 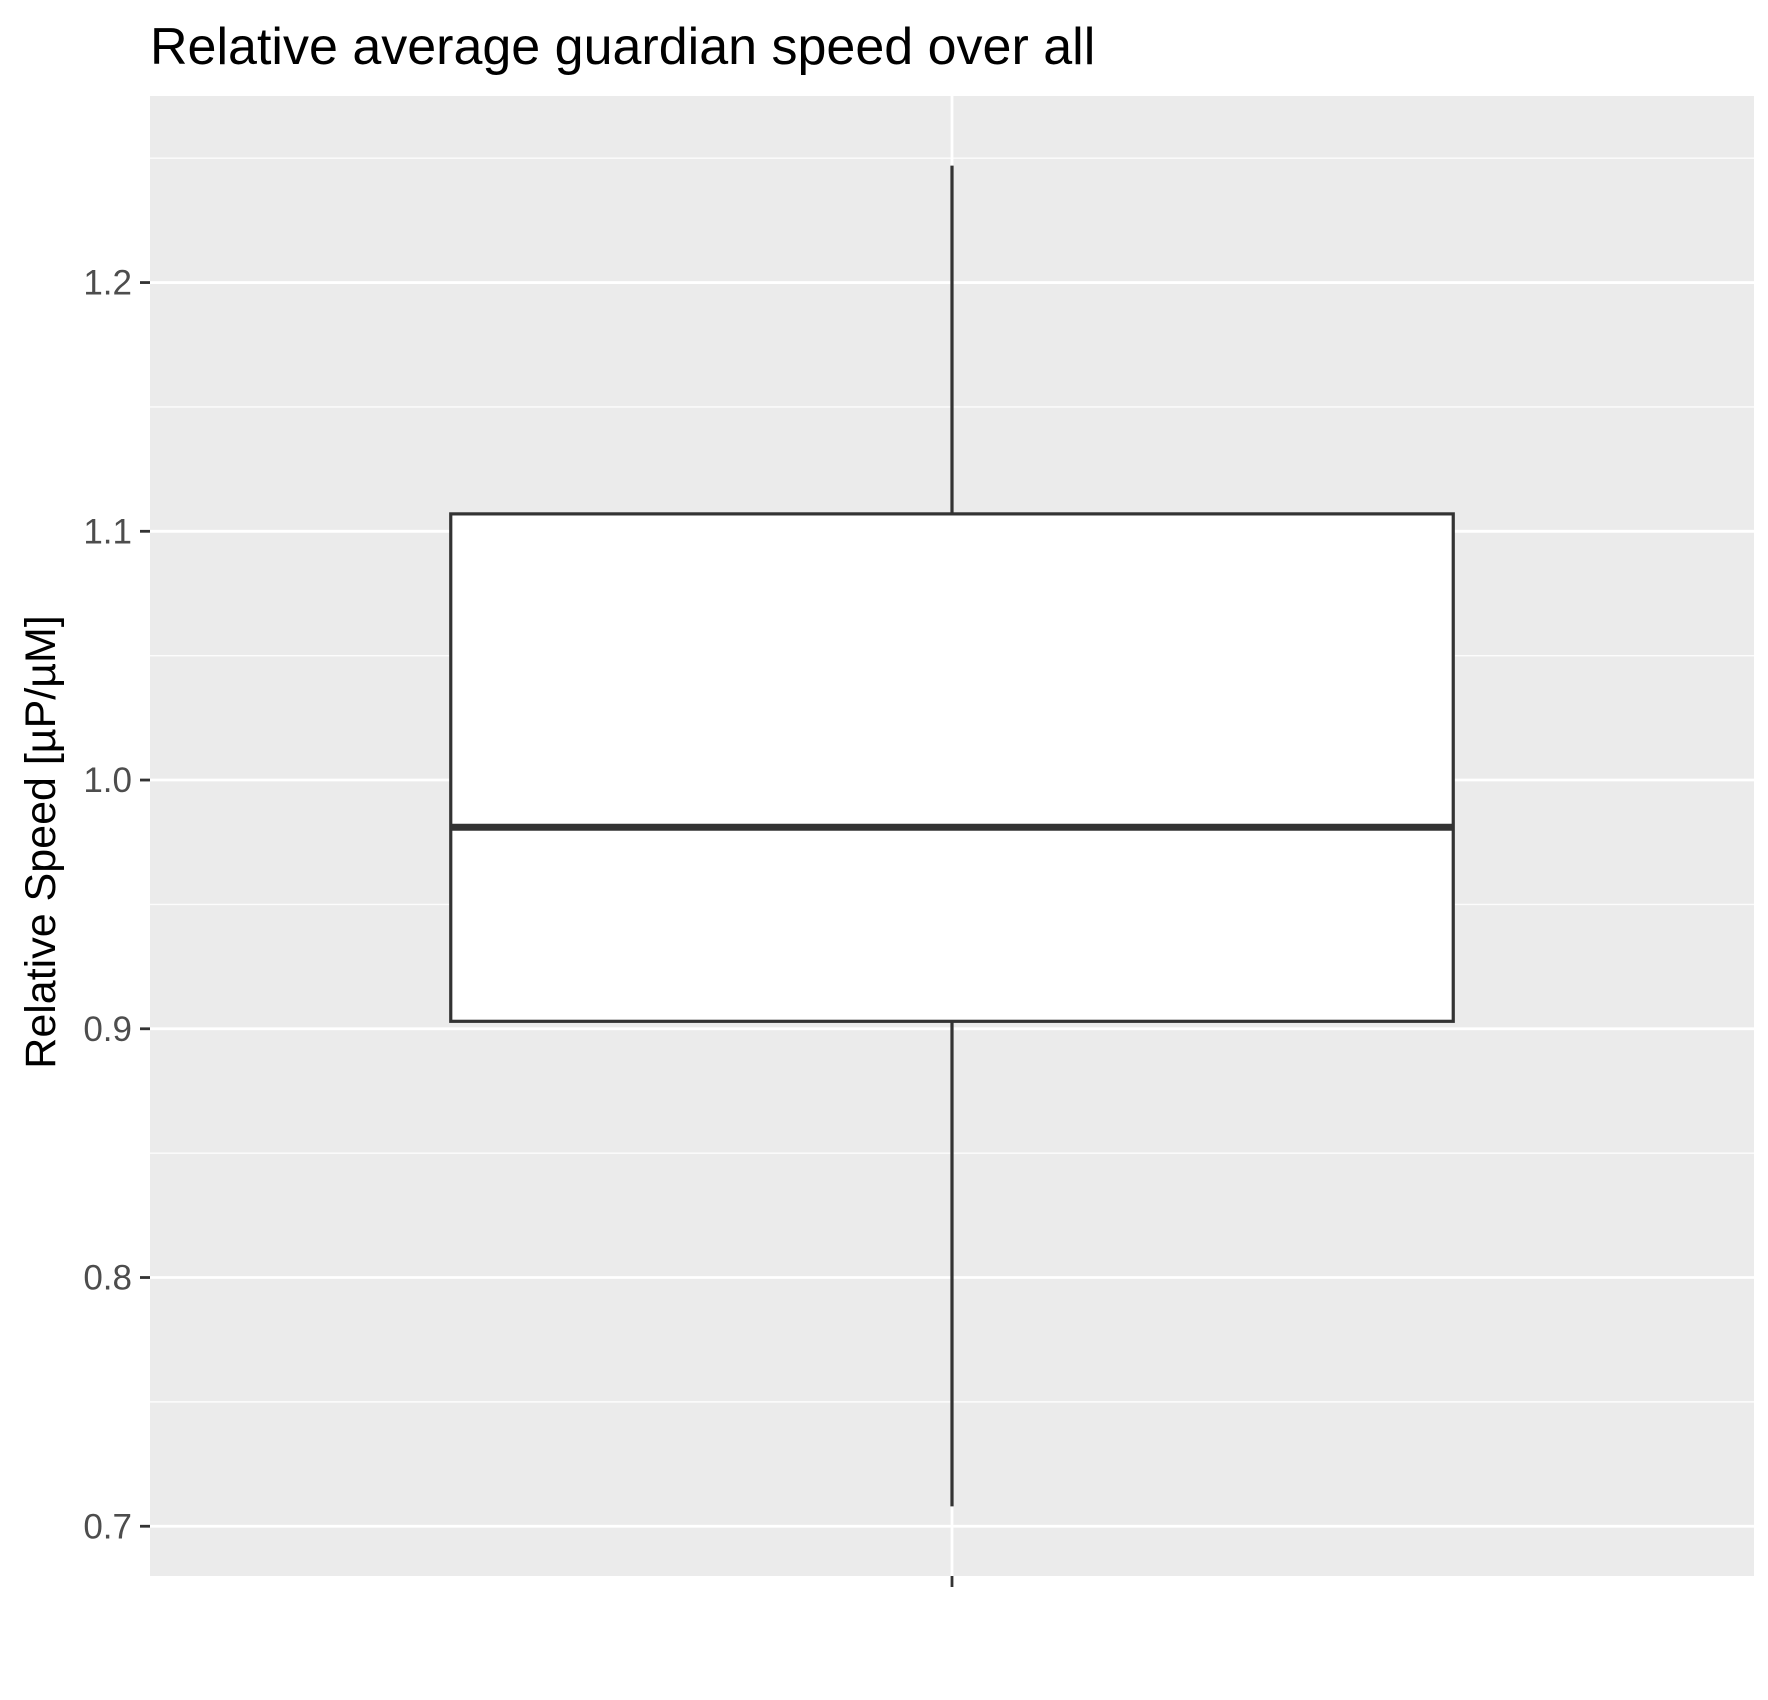 What do you see at coordinates (107, 531) in the screenshot?
I see `y-tick-label: 1.1` at bounding box center [107, 531].